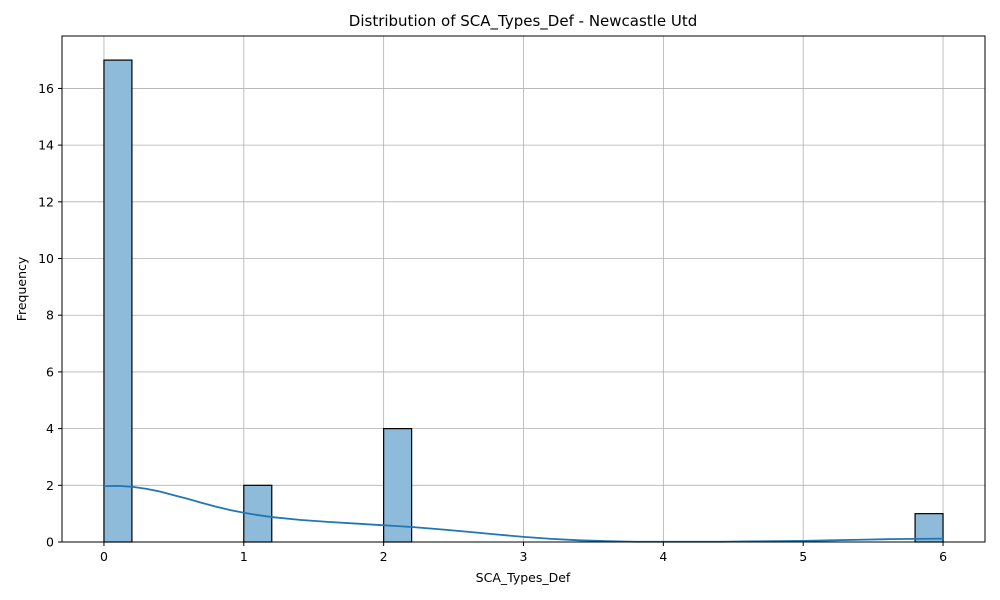 This screenshot has height=600, width=1000. I want to click on y-tick-label: 16, so click(46, 88).